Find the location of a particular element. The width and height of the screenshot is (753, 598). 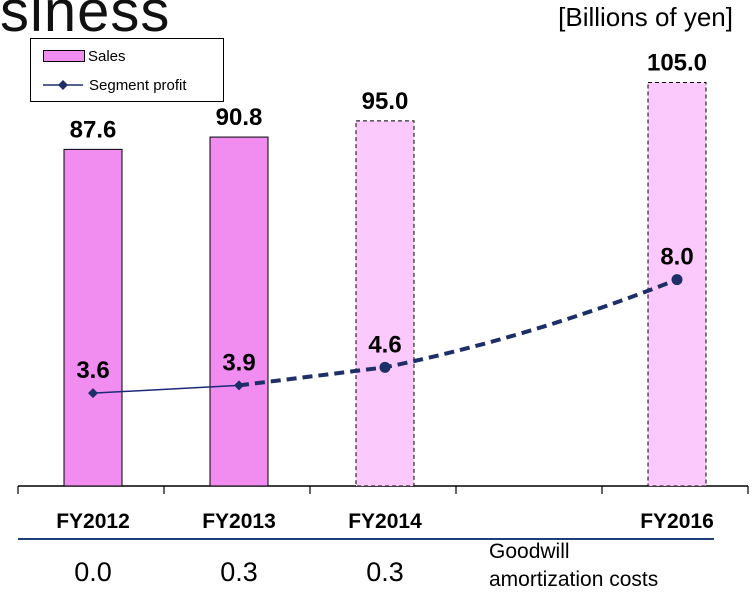

goodwill-value: 0.0 is located at coordinates (93, 572).